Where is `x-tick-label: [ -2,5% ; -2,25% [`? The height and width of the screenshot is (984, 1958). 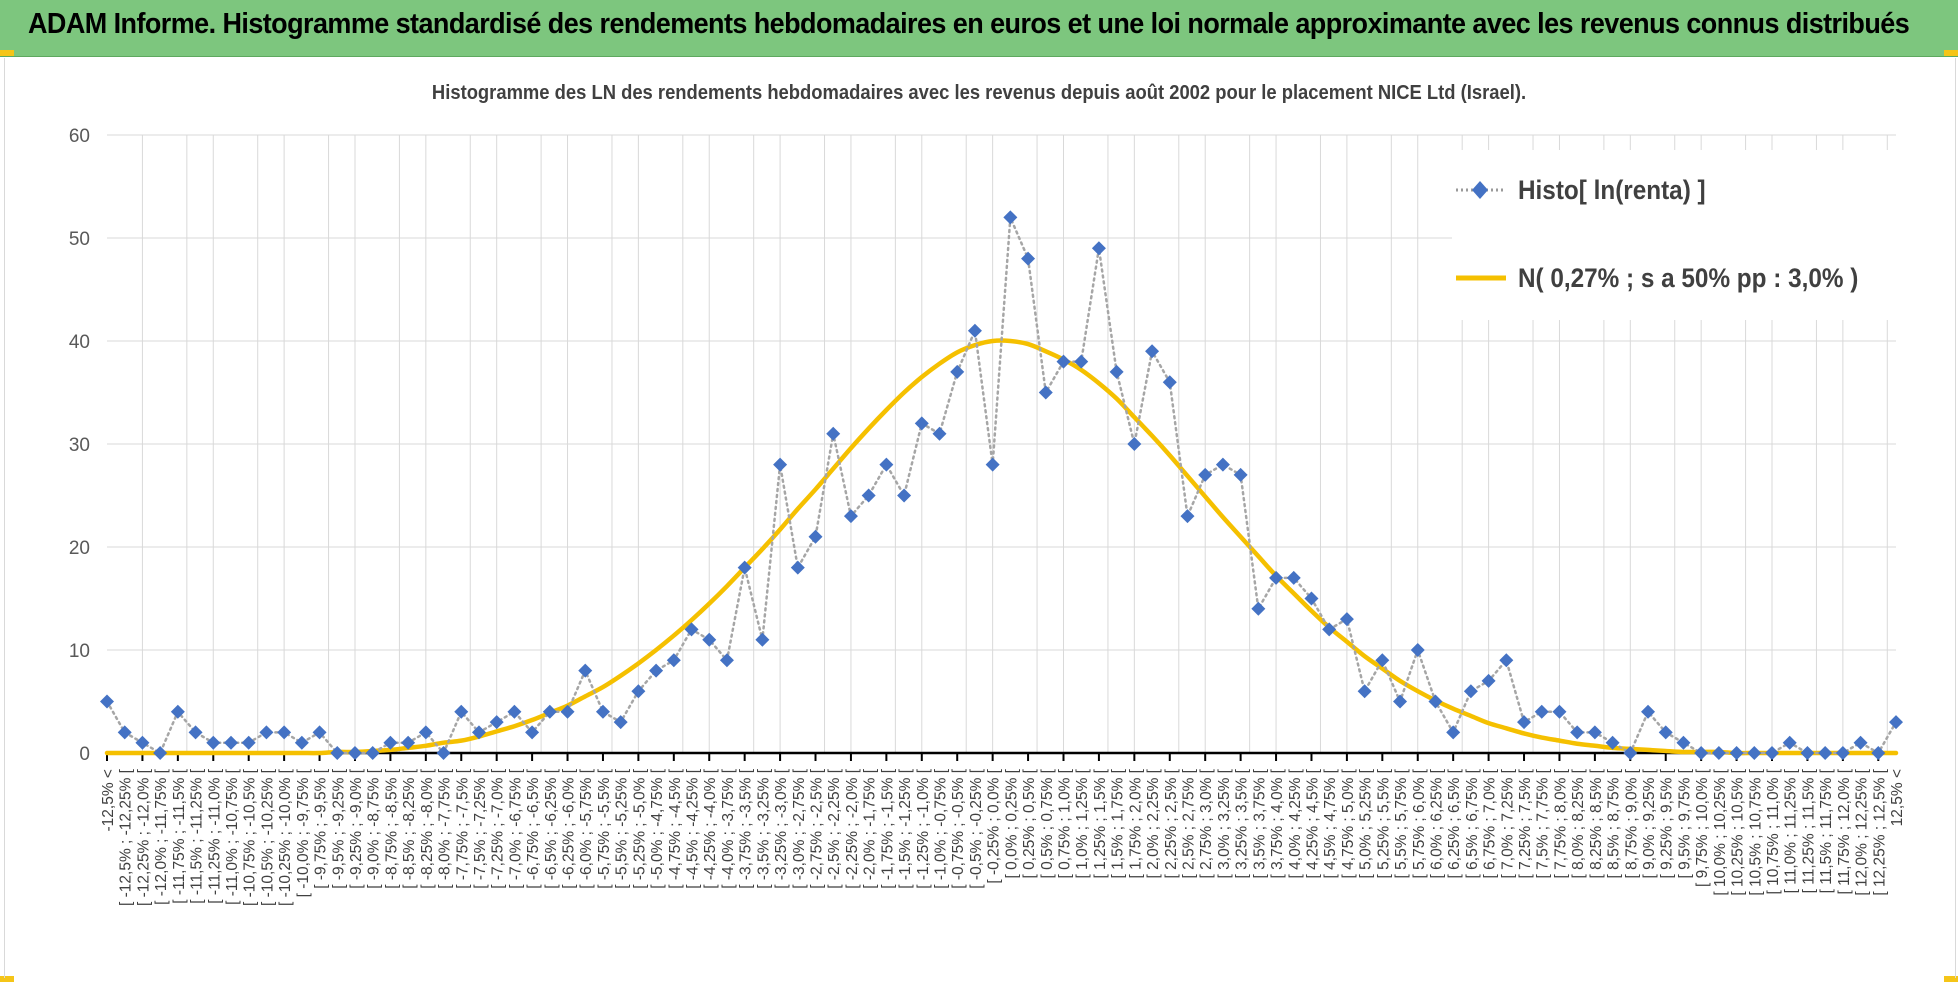 x-tick-label: [ -2,5% ; -2,25% [ is located at coordinates (834, 828).